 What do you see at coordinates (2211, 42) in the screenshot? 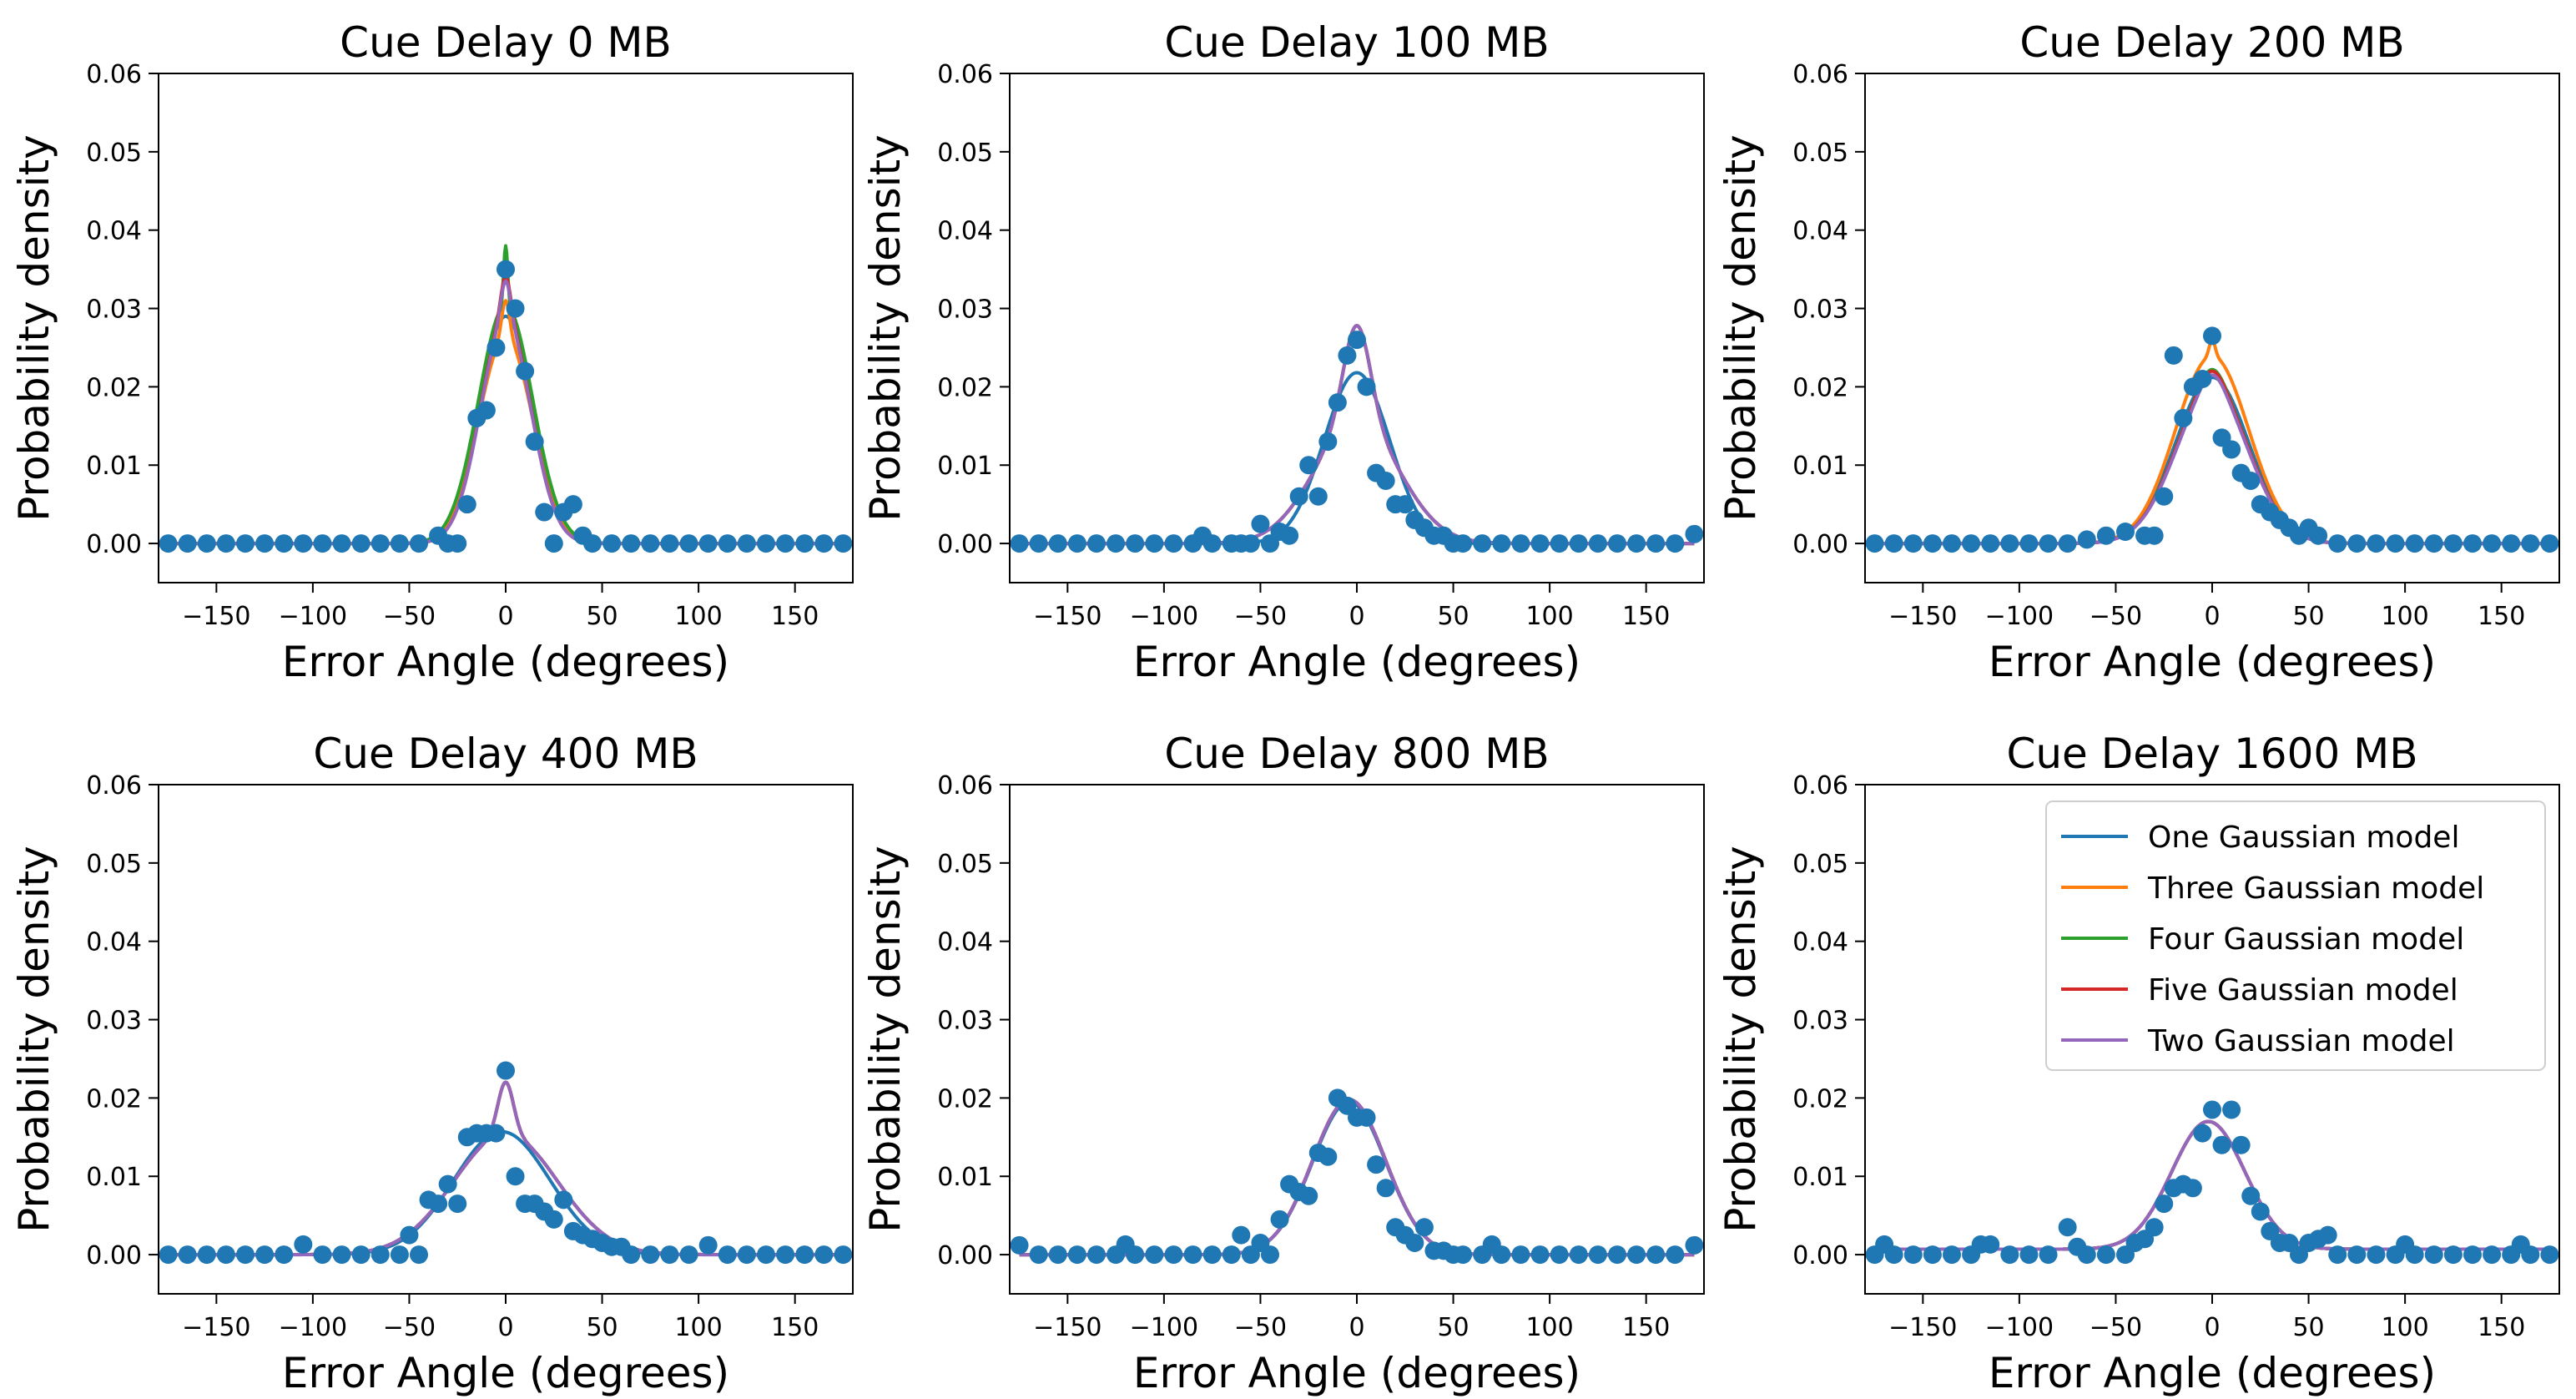
I see `panel-title: Cue Delay 200 MB` at bounding box center [2211, 42].